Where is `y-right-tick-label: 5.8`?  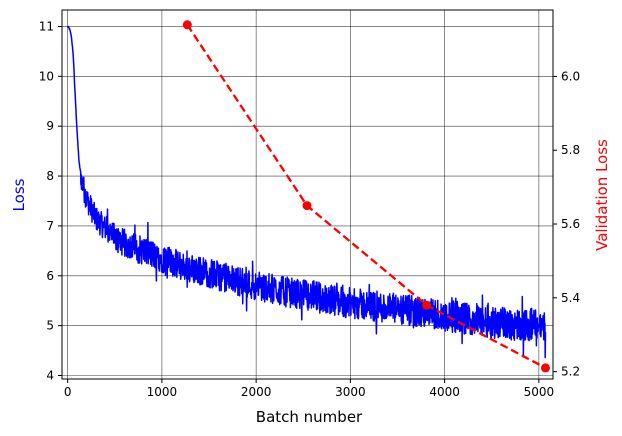 y-right-tick-label: 5.8 is located at coordinates (570, 150).